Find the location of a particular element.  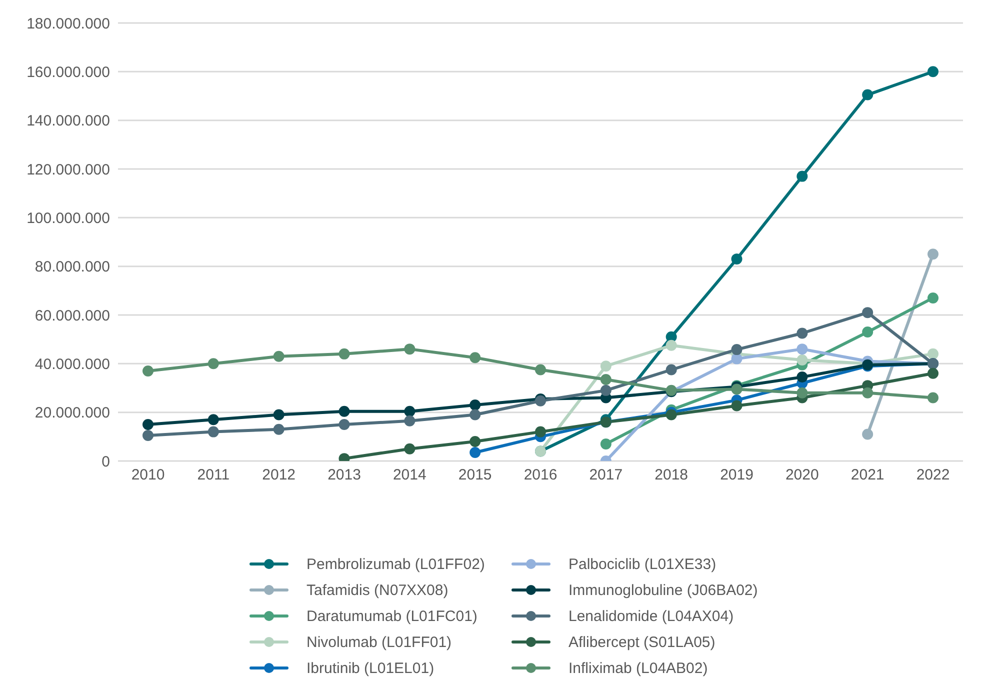

x-tick-label: 2014 is located at coordinates (409, 475).